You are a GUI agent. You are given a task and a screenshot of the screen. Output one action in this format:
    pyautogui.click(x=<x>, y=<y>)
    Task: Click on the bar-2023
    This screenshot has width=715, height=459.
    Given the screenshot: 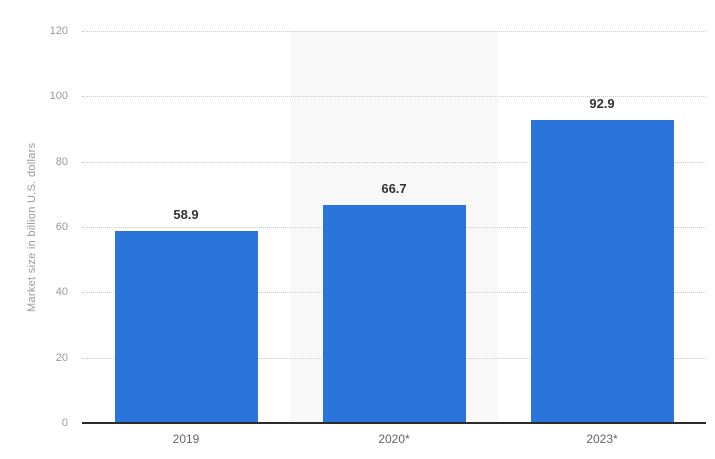 What is the action you would take?
    pyautogui.click(x=602, y=271)
    